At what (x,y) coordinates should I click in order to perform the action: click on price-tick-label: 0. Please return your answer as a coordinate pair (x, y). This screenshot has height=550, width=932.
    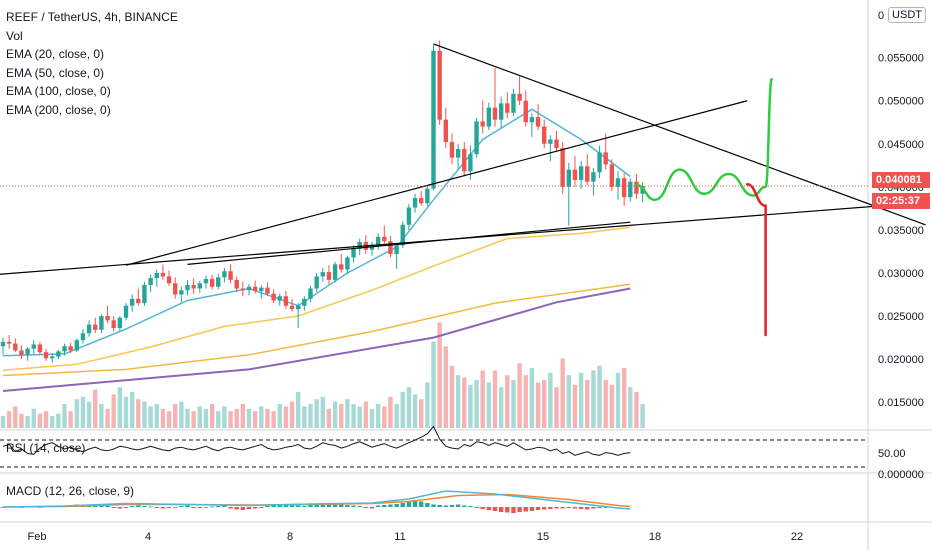
    Looking at the image, I should click on (881, 16).